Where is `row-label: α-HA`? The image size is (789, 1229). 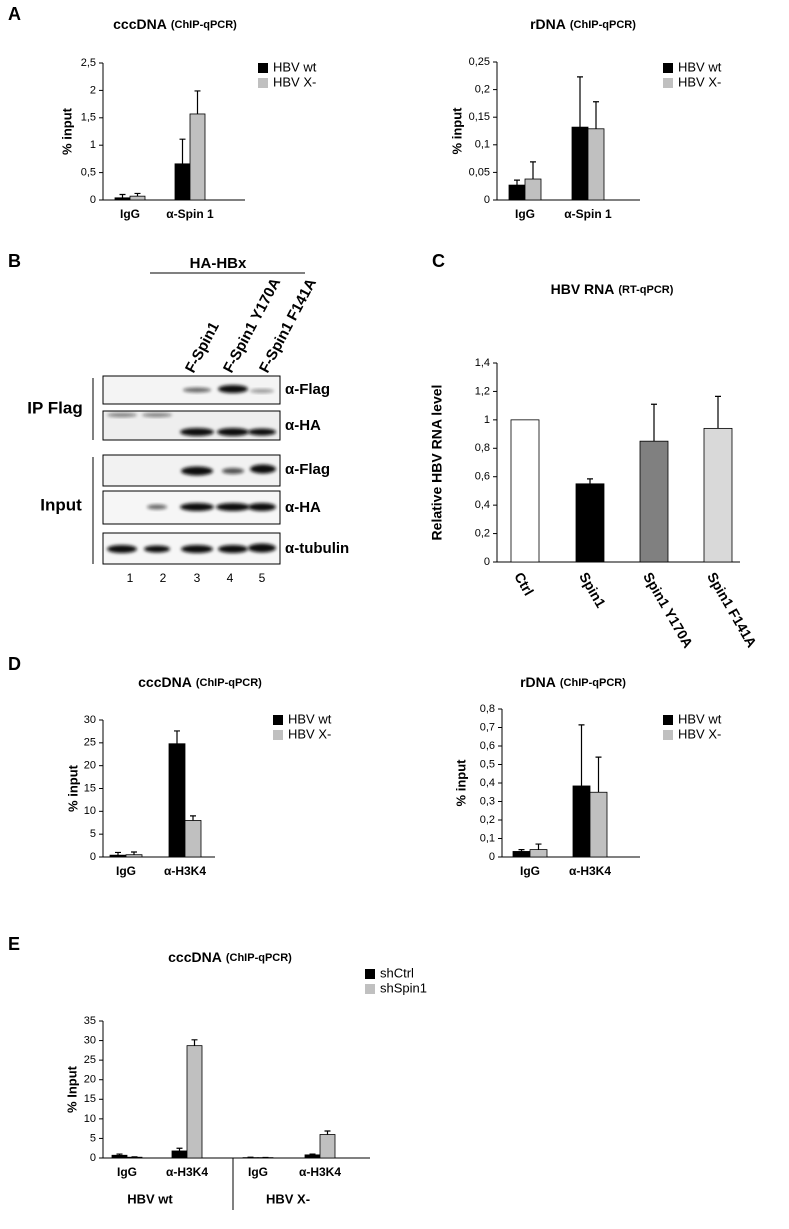 row-label: α-HA is located at coordinates (303, 425).